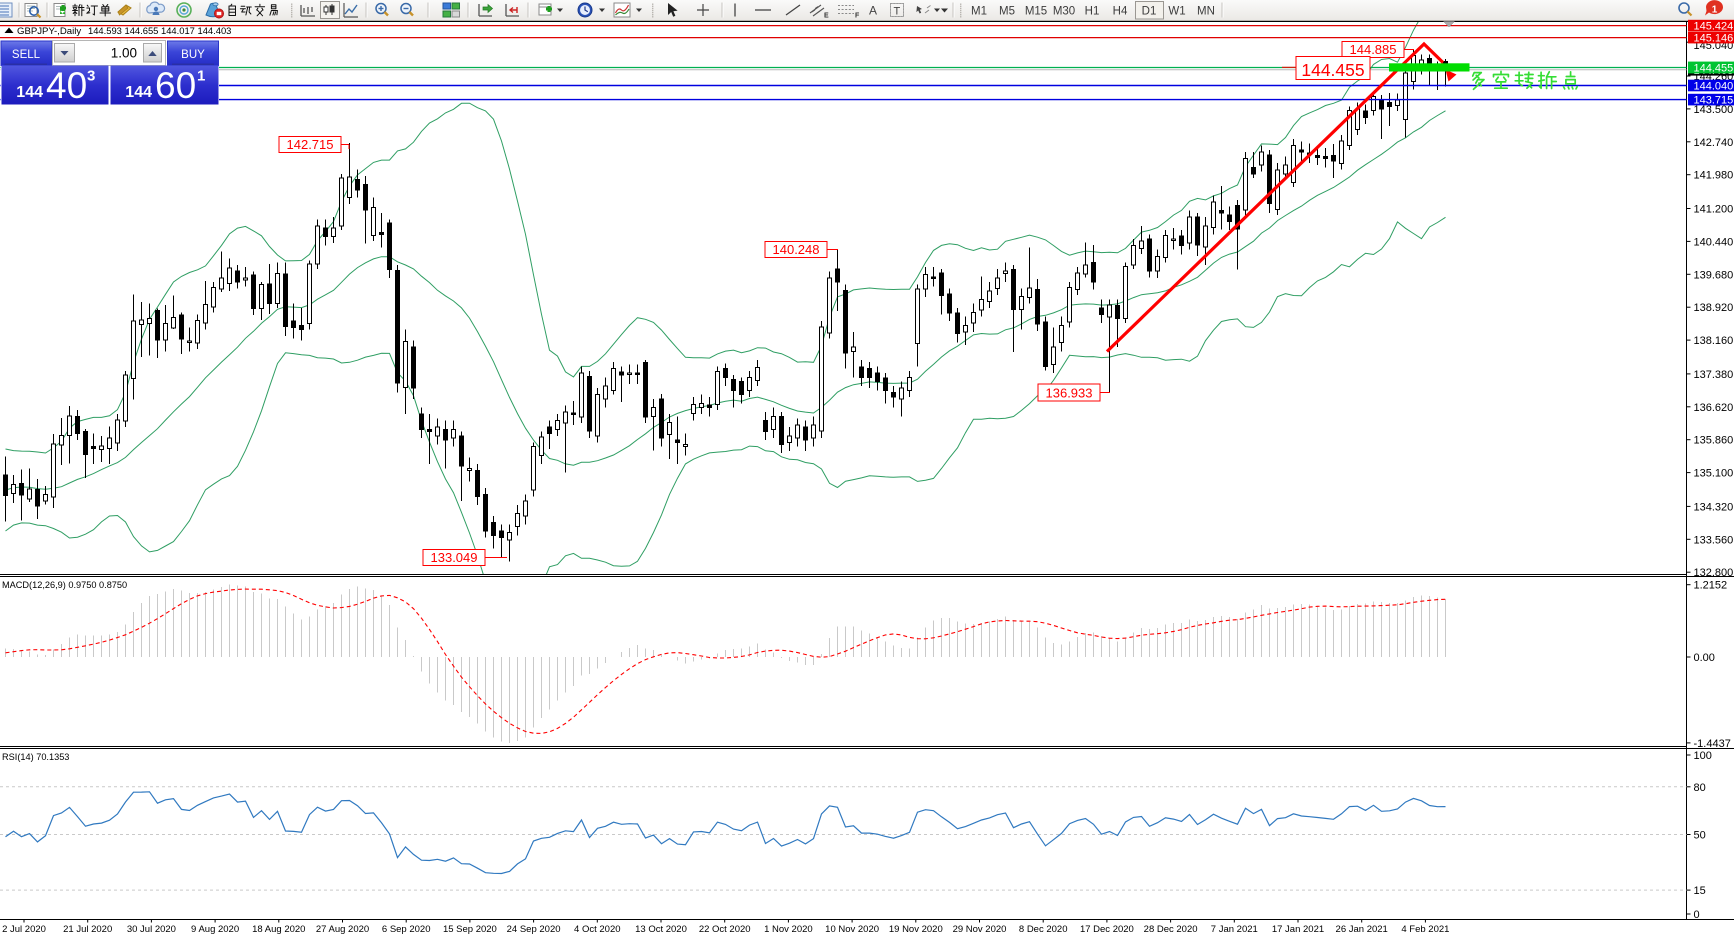  What do you see at coordinates (1176, 12) in the screenshot?
I see `svg-text: W1` at bounding box center [1176, 12].